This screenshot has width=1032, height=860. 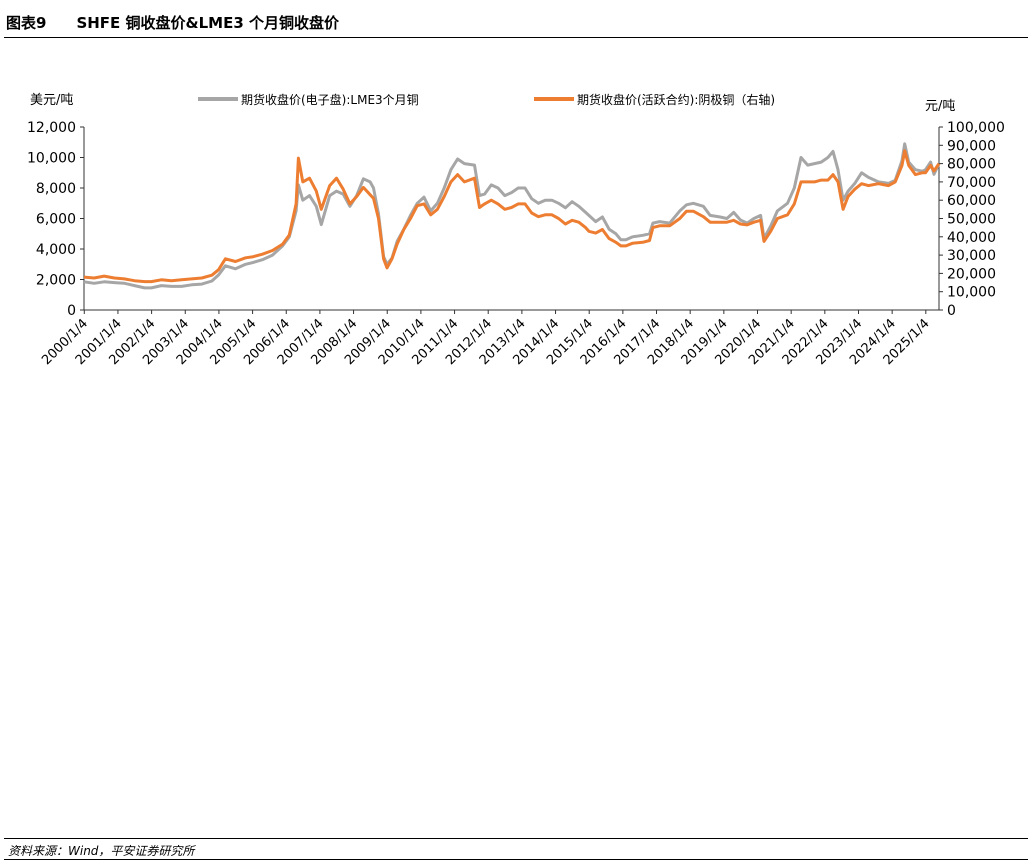 I want to click on left-tick-label: 6,000, so click(x=56, y=220).